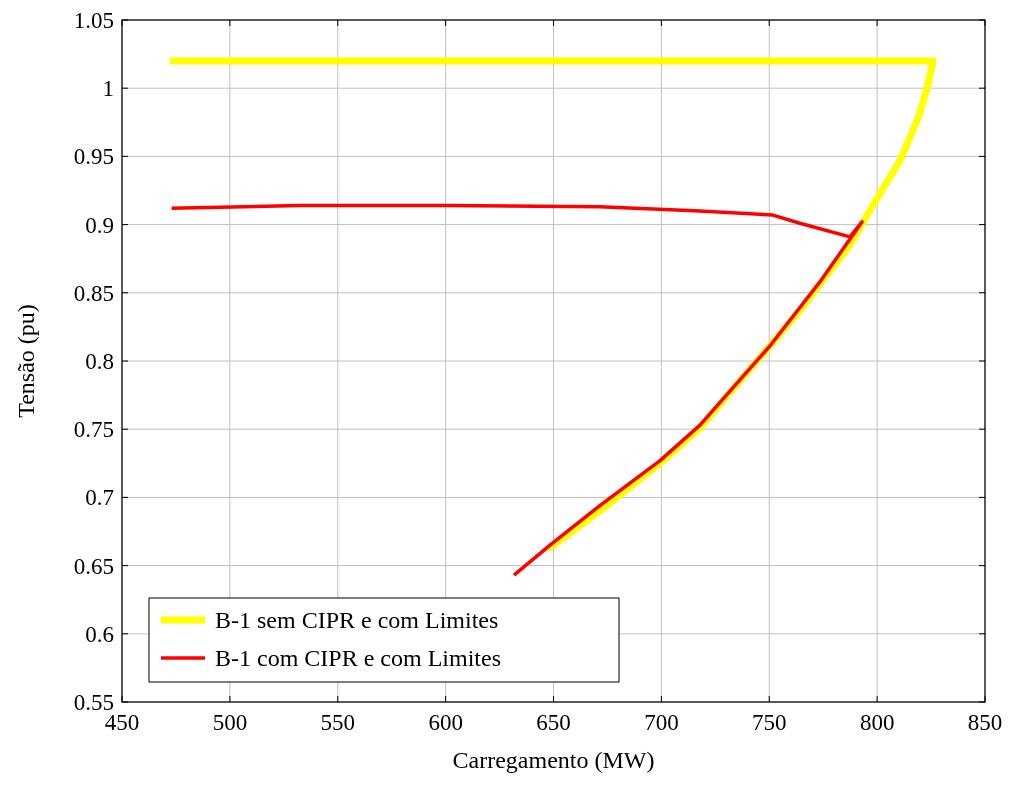 The image size is (1016, 785). What do you see at coordinates (93, 430) in the screenshot?
I see `y-tick-label: 0.75` at bounding box center [93, 430].